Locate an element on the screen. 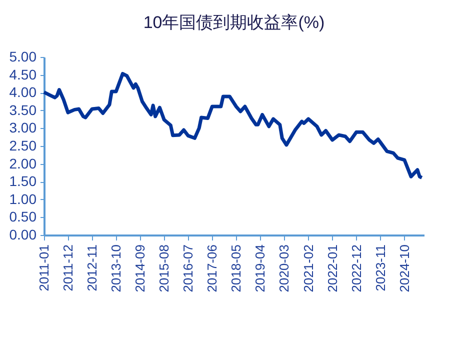 The height and width of the screenshot is (339, 468). y-tick-label: 5.00 is located at coordinates (23, 56).